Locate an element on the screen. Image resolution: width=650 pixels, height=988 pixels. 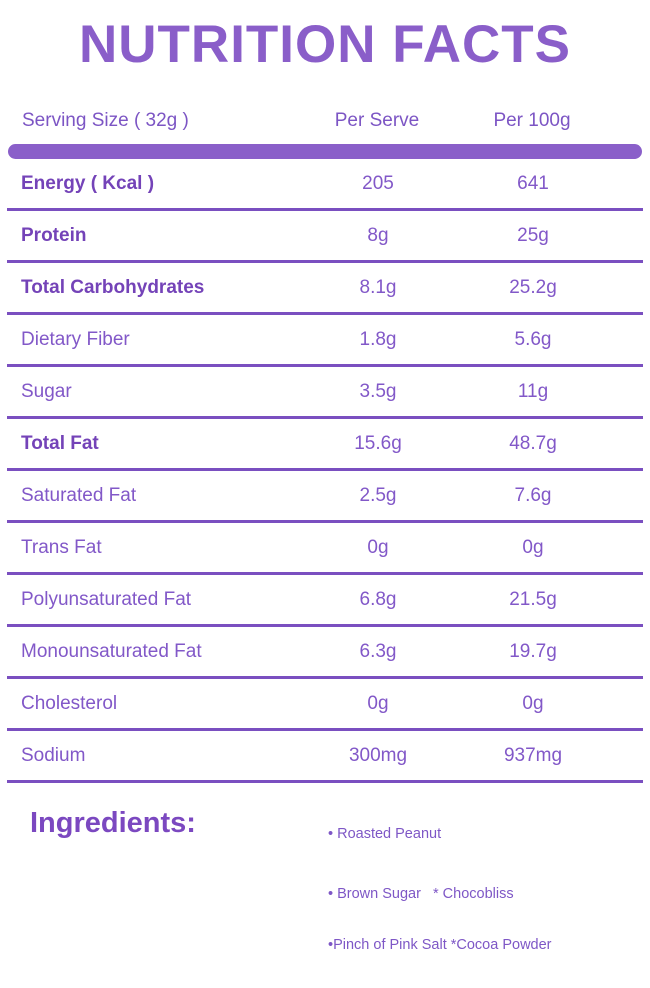
row-value-per-100g: 25.2g is located at coordinates (533, 287).